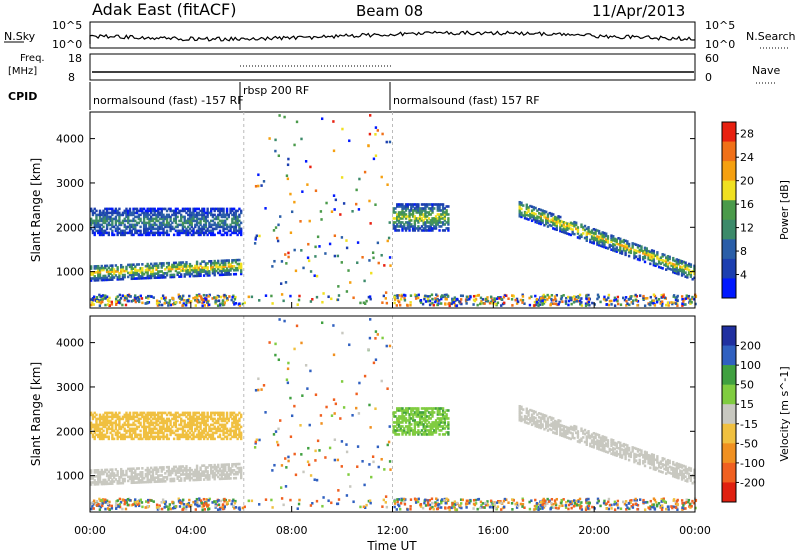 Image resolution: width=800 pixels, height=554 pixels. I want to click on colorbar-swatch, so click(729, 229).